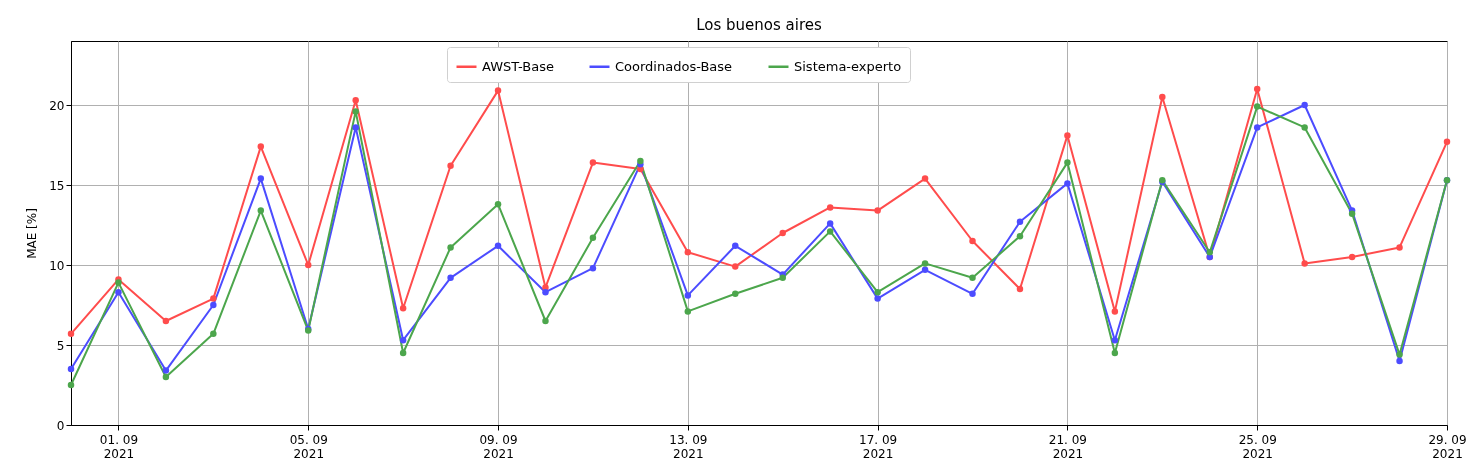  Describe the element at coordinates (57, 105) in the screenshot. I see `y-tick-label: 20` at that location.